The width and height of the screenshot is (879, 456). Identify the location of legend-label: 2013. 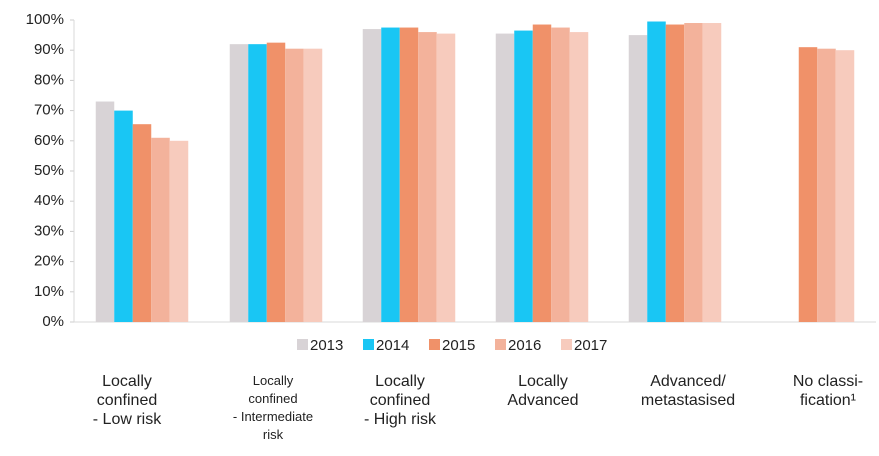
(326, 345).